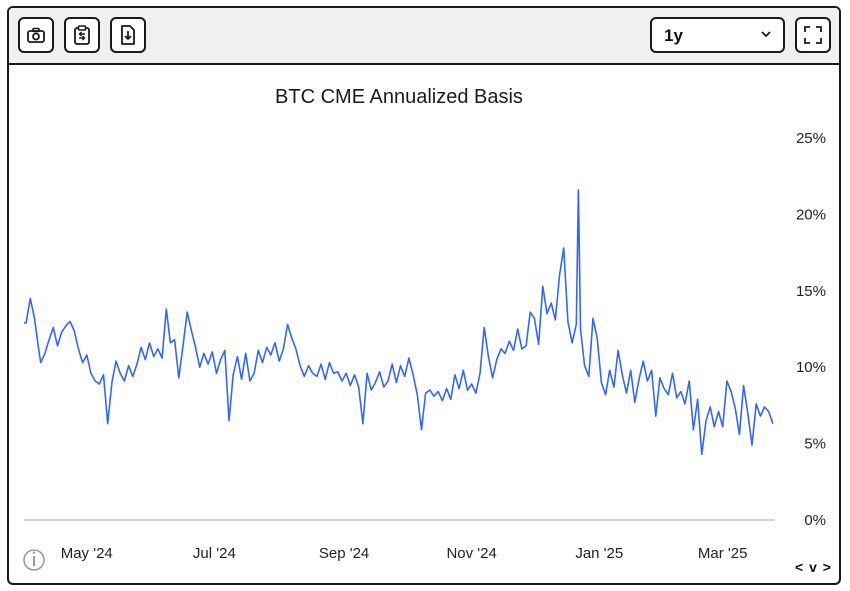  I want to click on toolbar: 1y, so click(424, 36).